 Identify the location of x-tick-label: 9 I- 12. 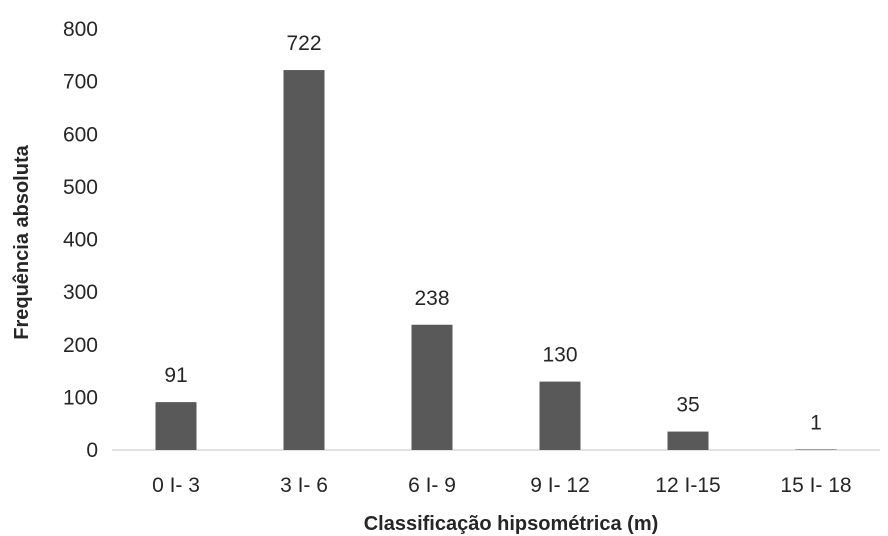
(560, 485).